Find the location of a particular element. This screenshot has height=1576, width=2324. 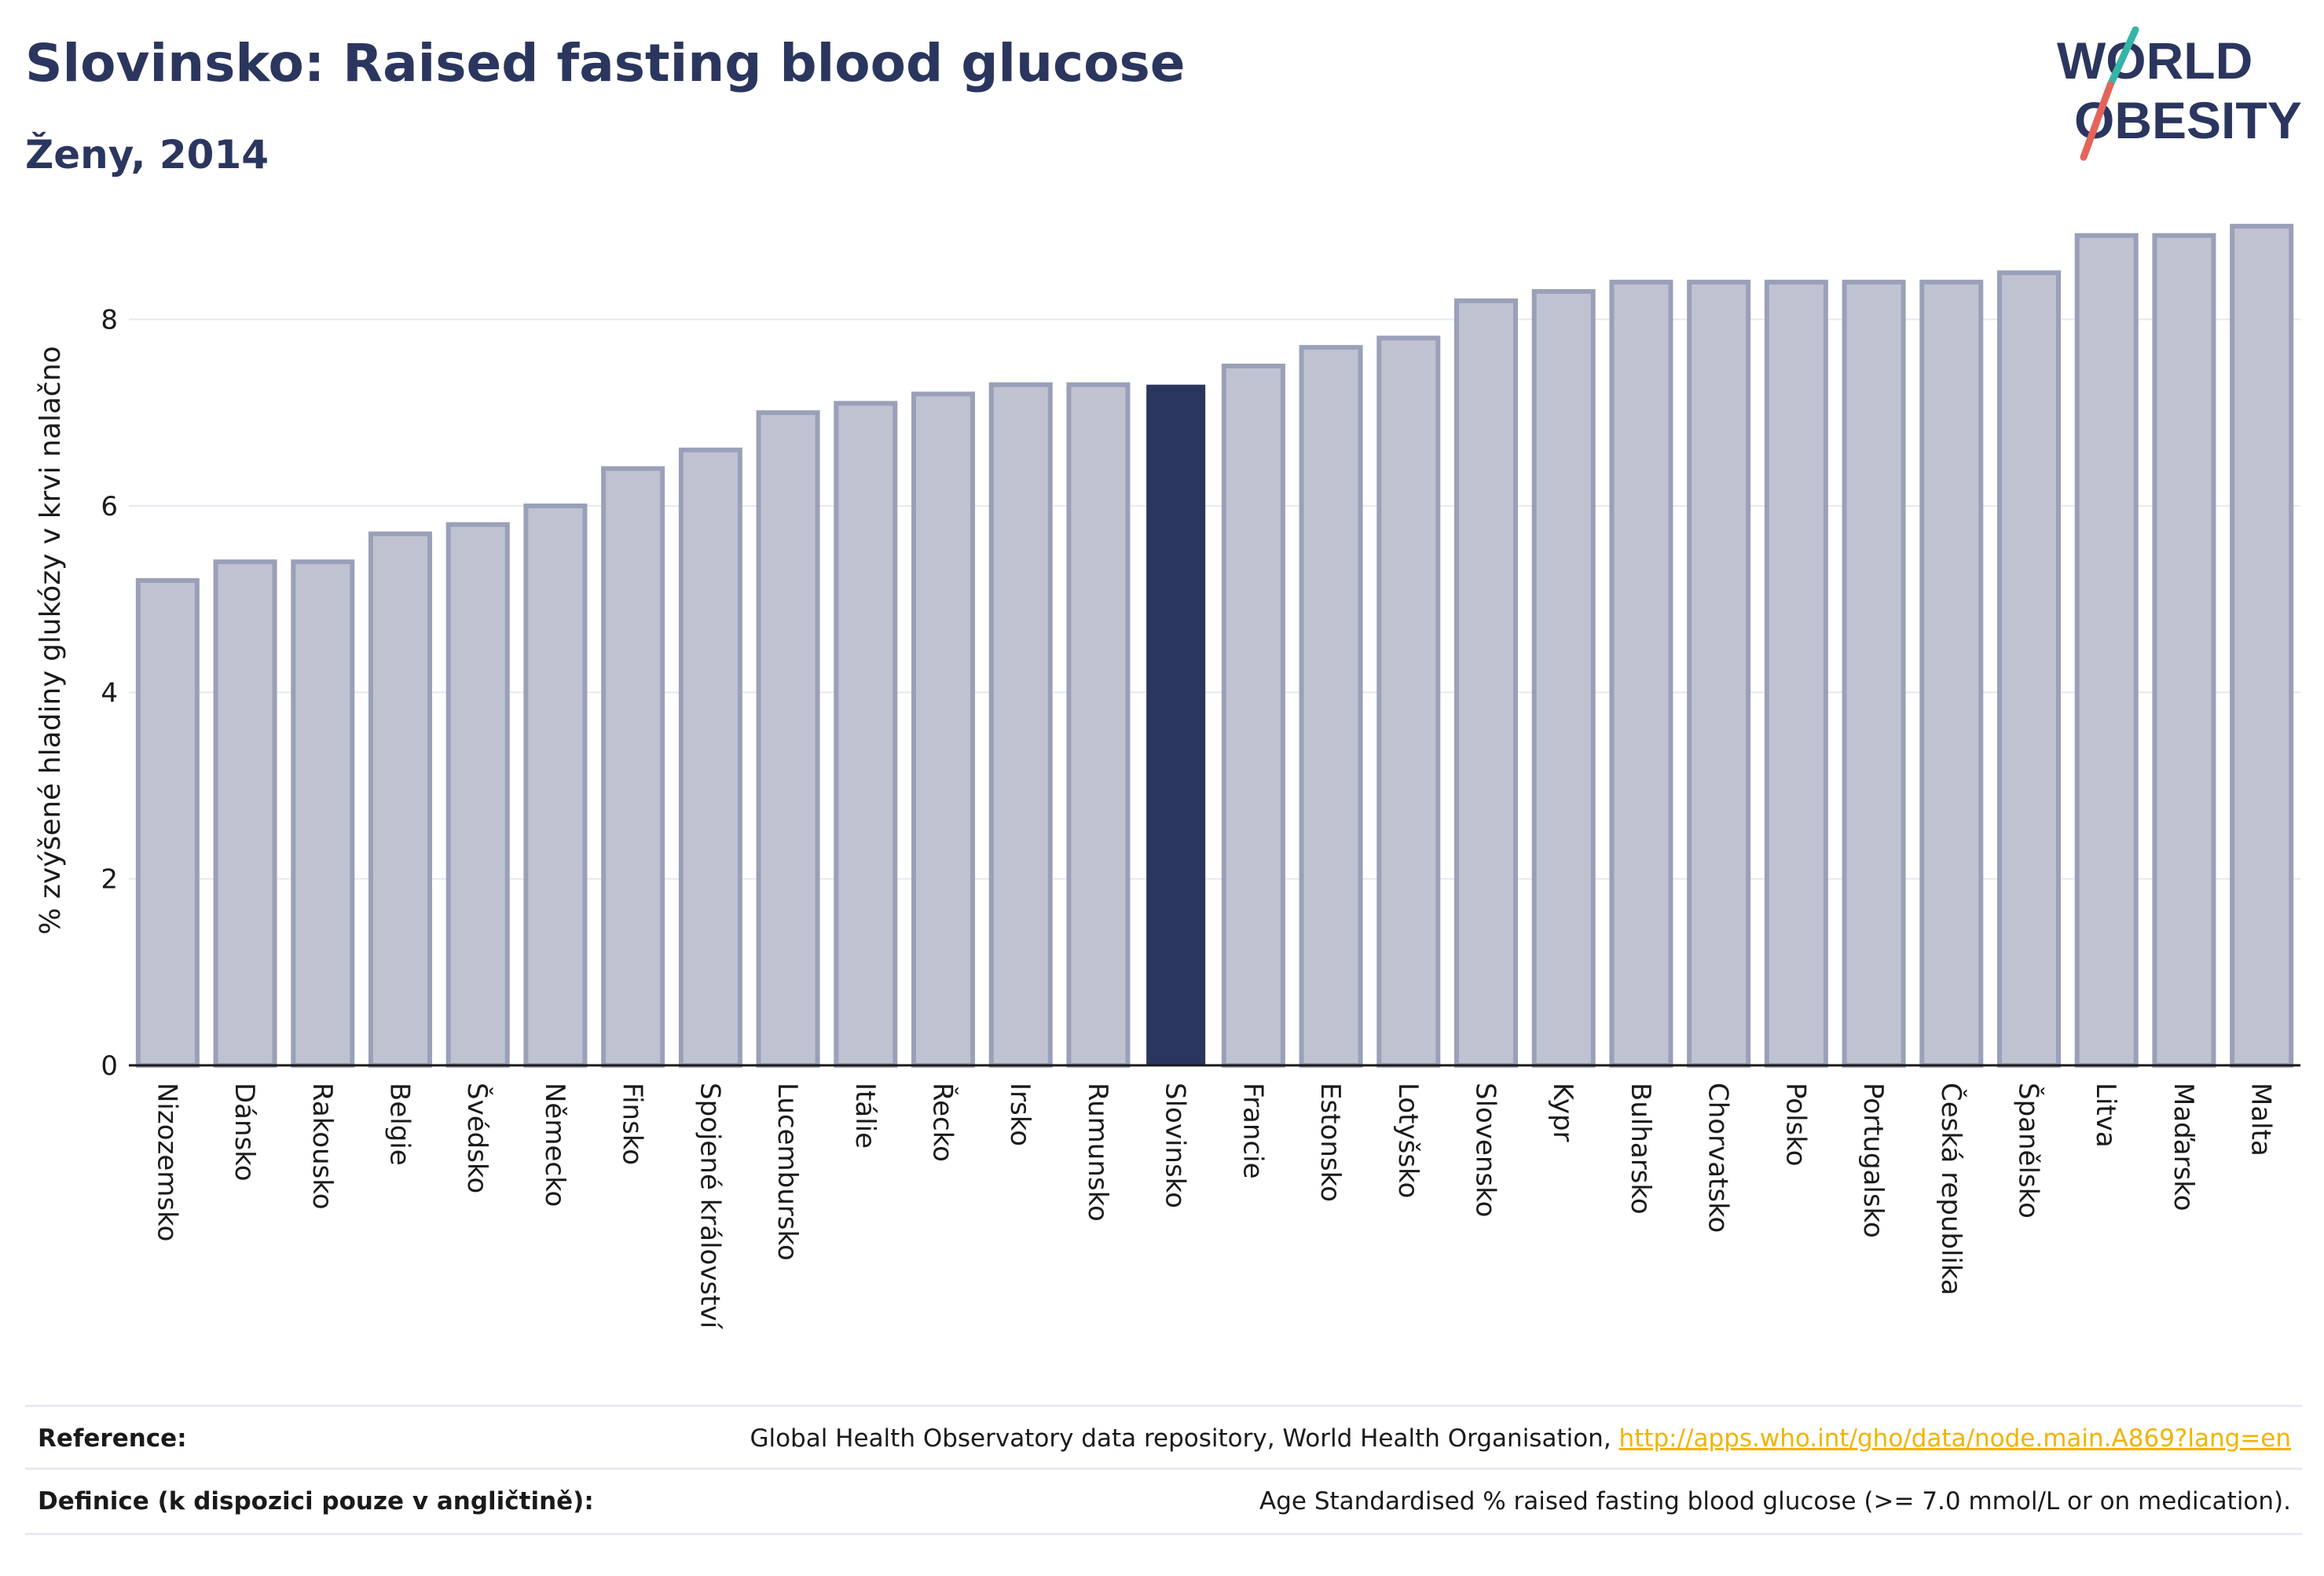

x-tick-label: Estonsko is located at coordinates (1330, 1142).